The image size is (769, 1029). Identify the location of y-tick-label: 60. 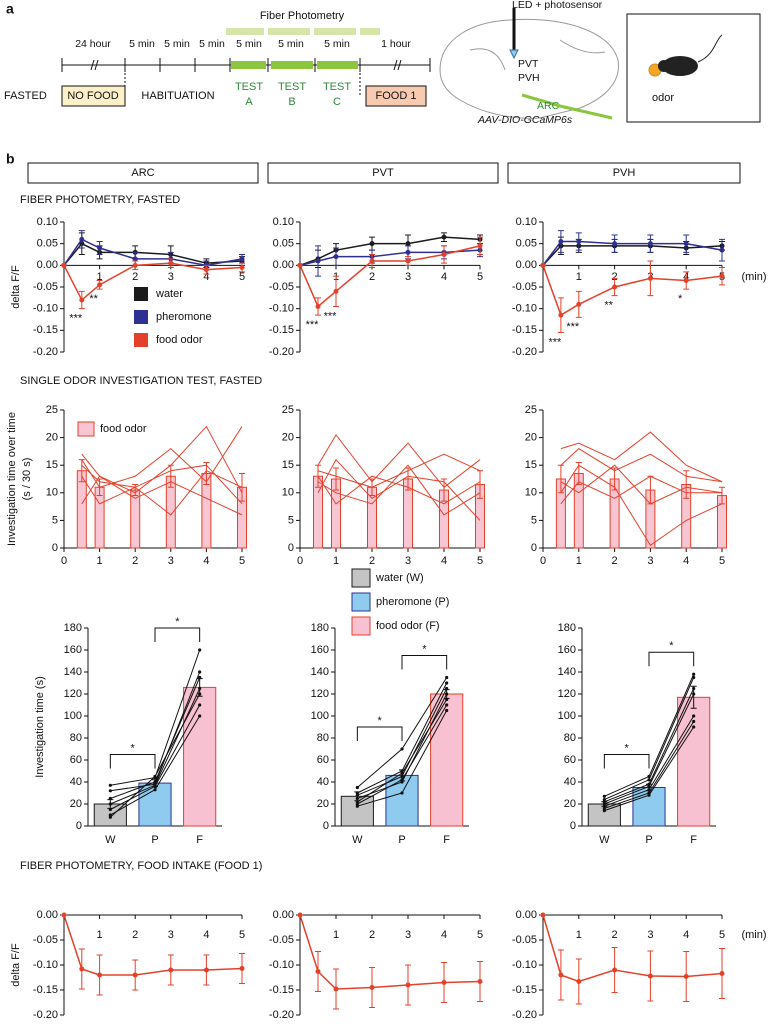
(570, 760).